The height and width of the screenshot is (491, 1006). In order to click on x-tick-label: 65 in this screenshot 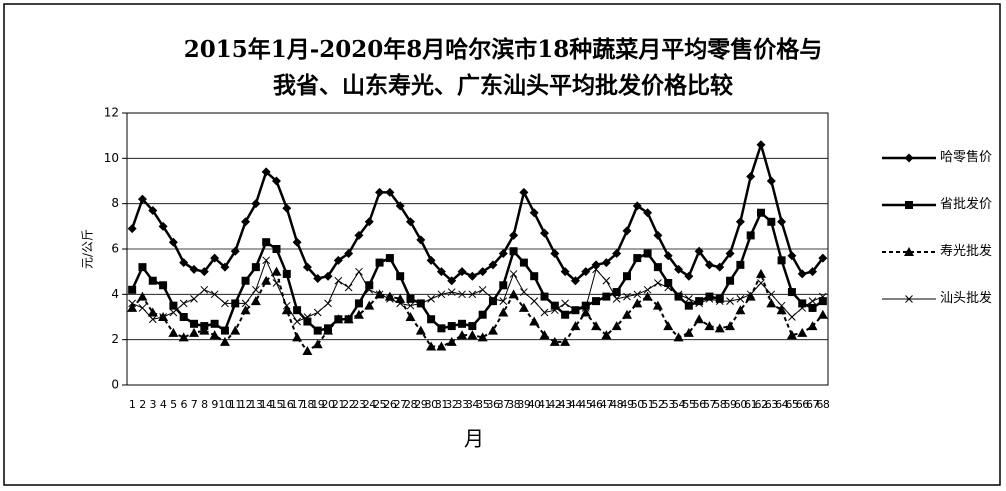, I will do `click(791, 404)`.